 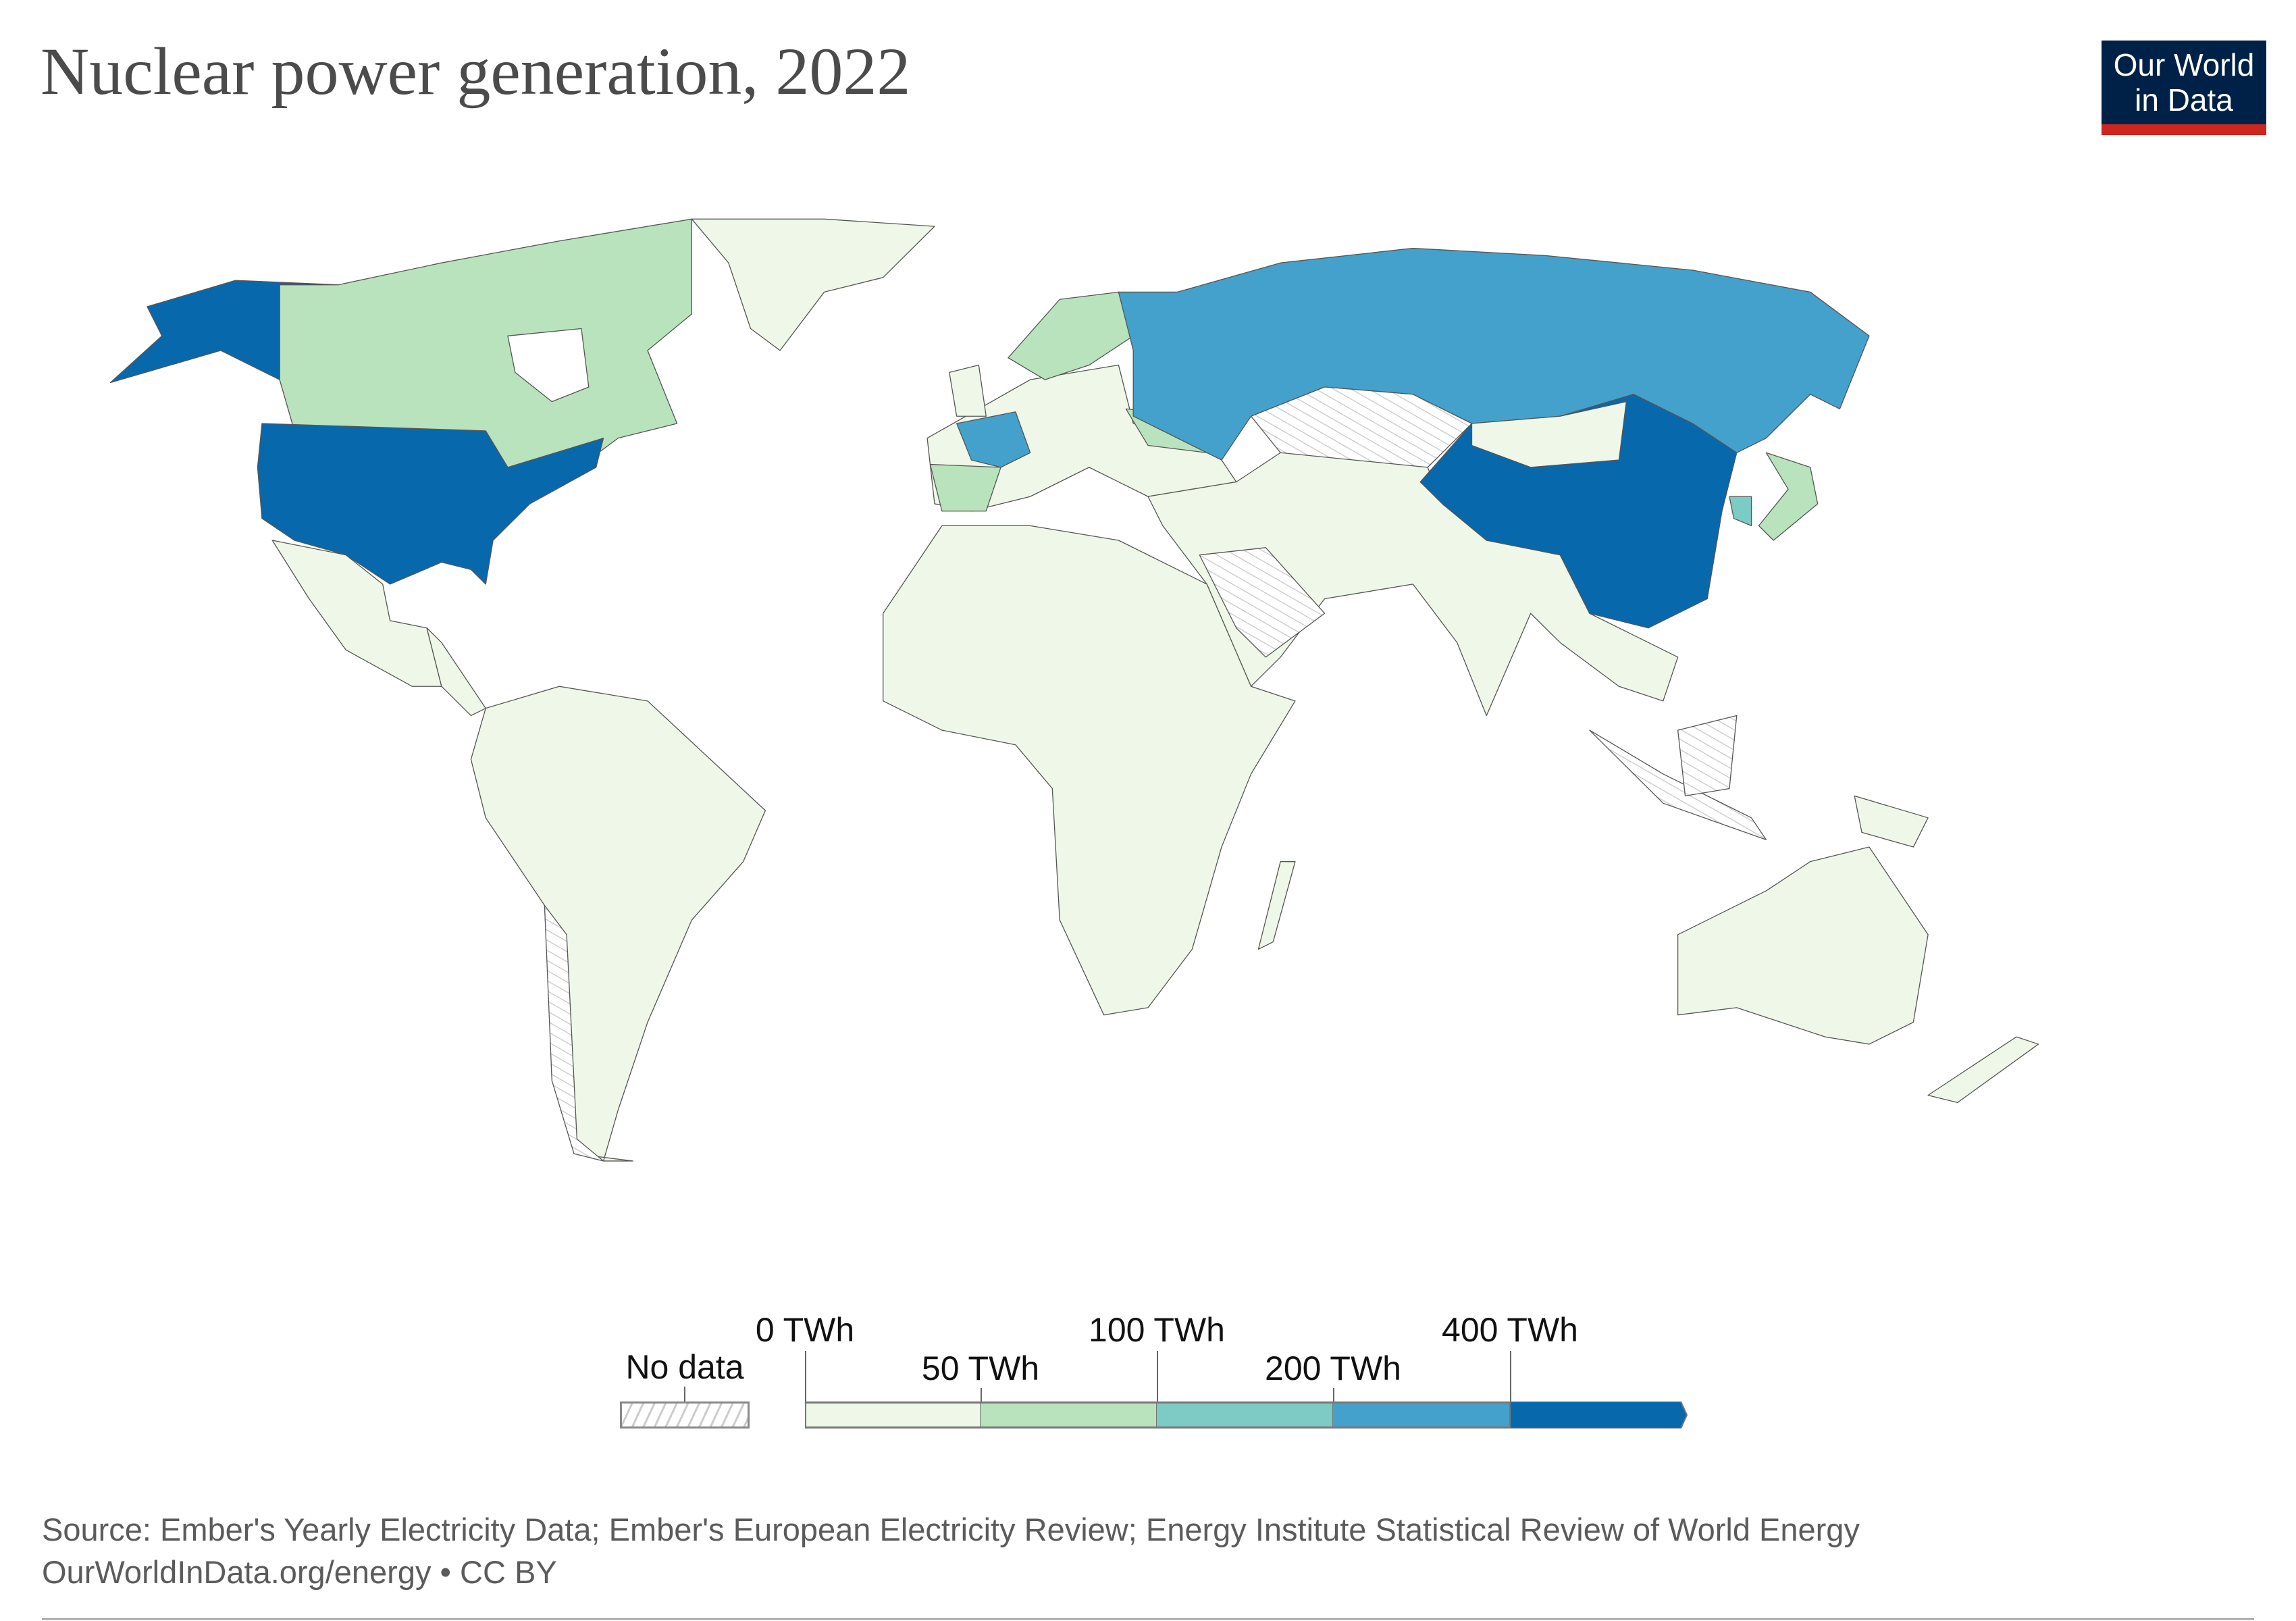 What do you see at coordinates (1276, 905) in the screenshot?
I see `country-madagascar` at bounding box center [1276, 905].